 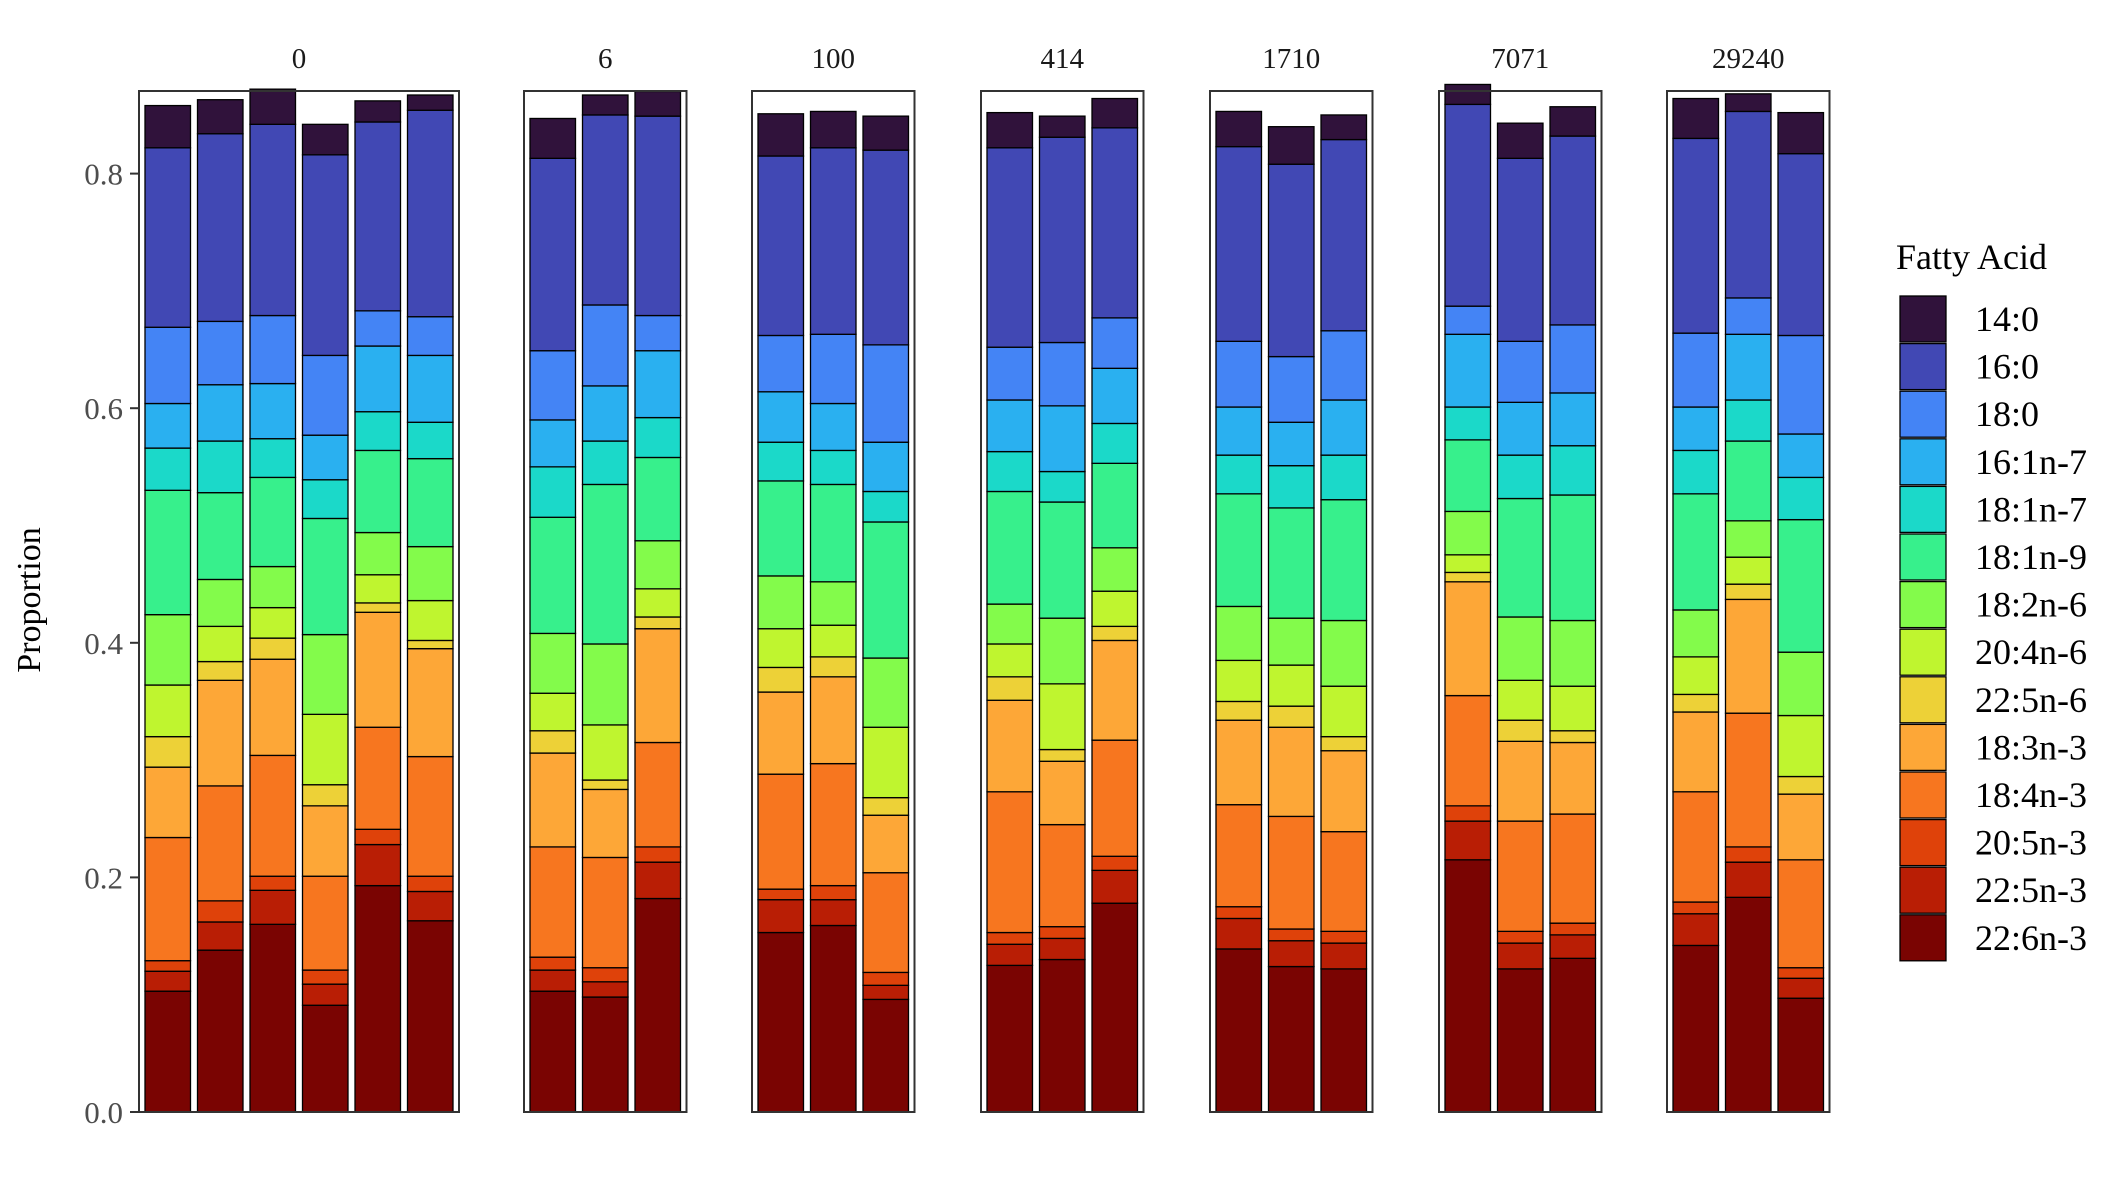 I want to click on facet-label: 414, so click(x=1063, y=59).